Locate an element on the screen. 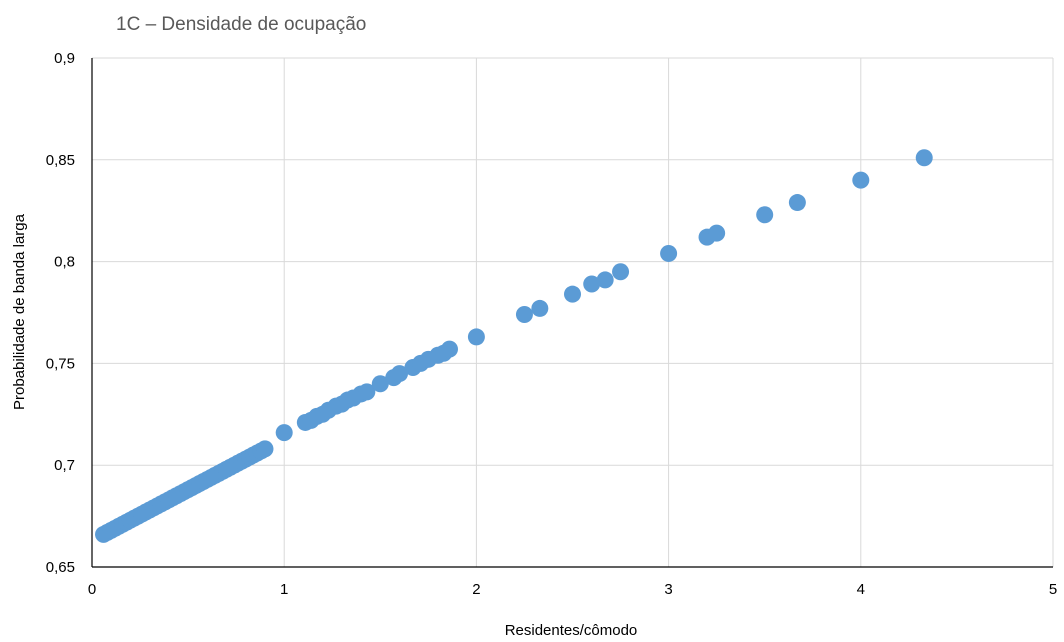 The image size is (1064, 642). y-tick-label: 0,7 is located at coordinates (64, 465).